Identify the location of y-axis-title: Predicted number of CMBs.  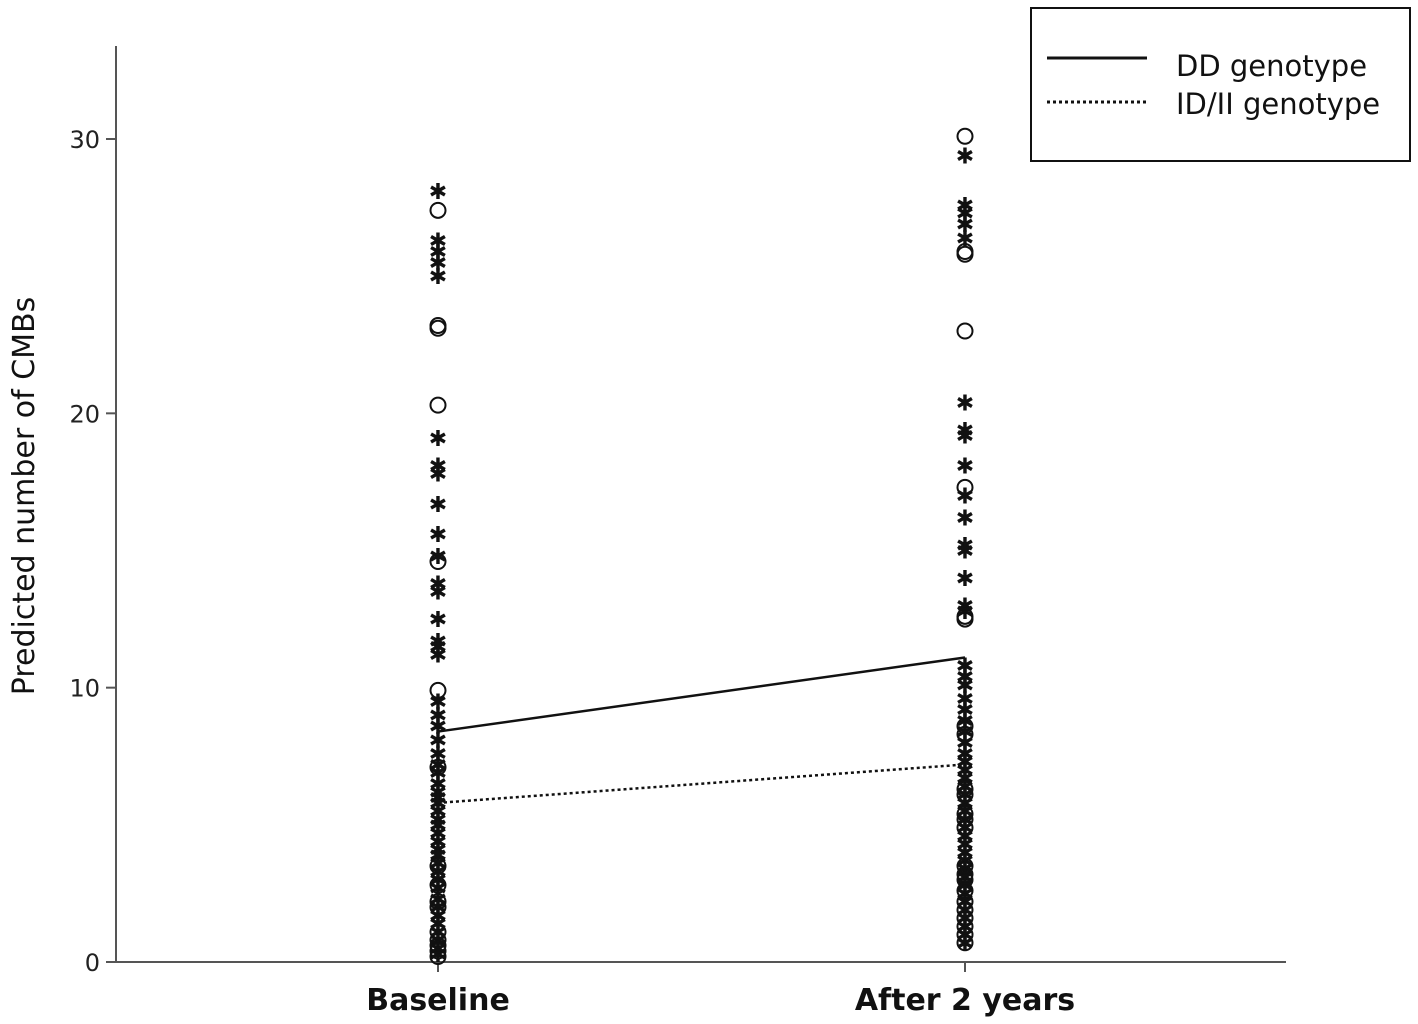
(24, 496).